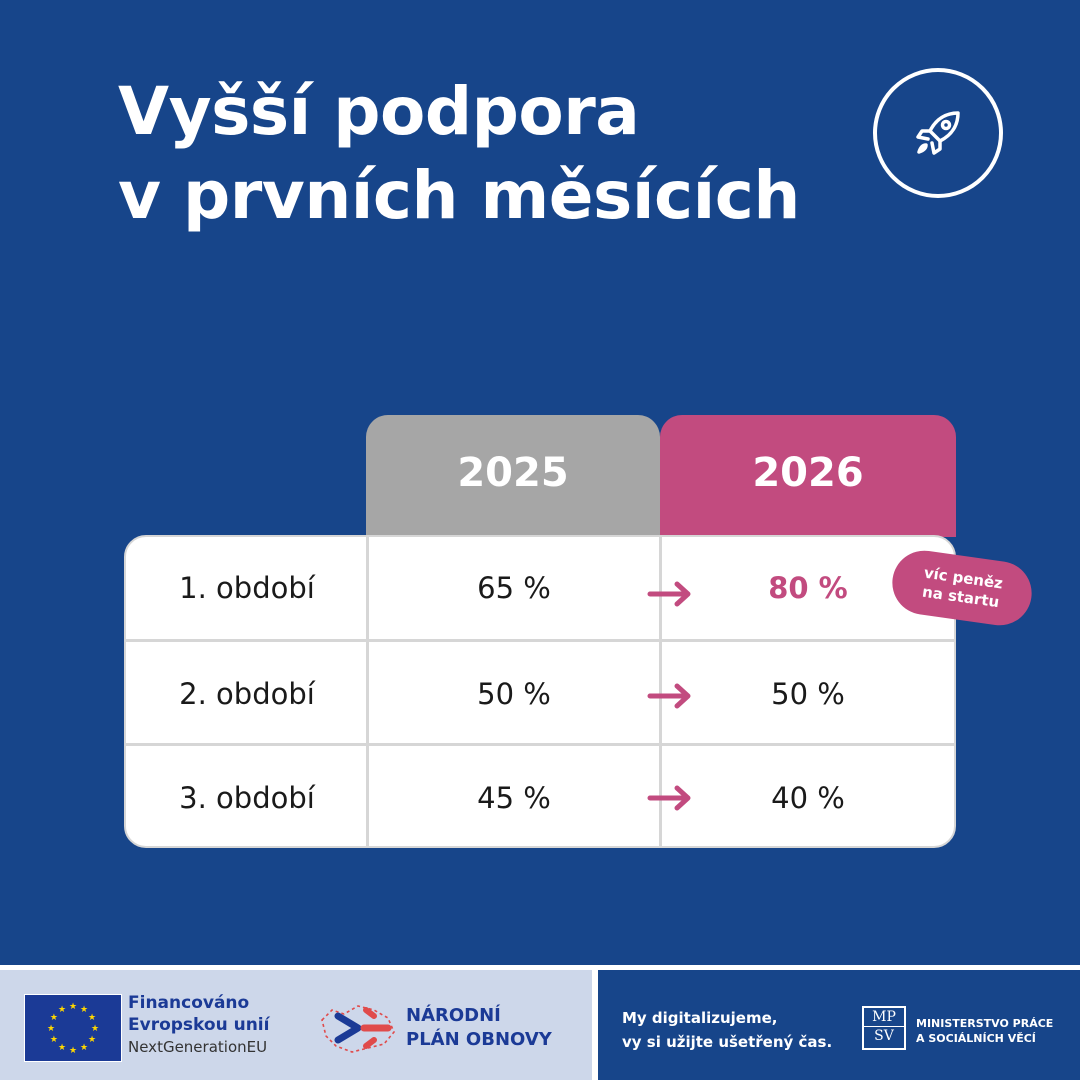  I want to click on mpsv-line-1: MINISTERSTVO PRÁCE, so click(985, 1023).